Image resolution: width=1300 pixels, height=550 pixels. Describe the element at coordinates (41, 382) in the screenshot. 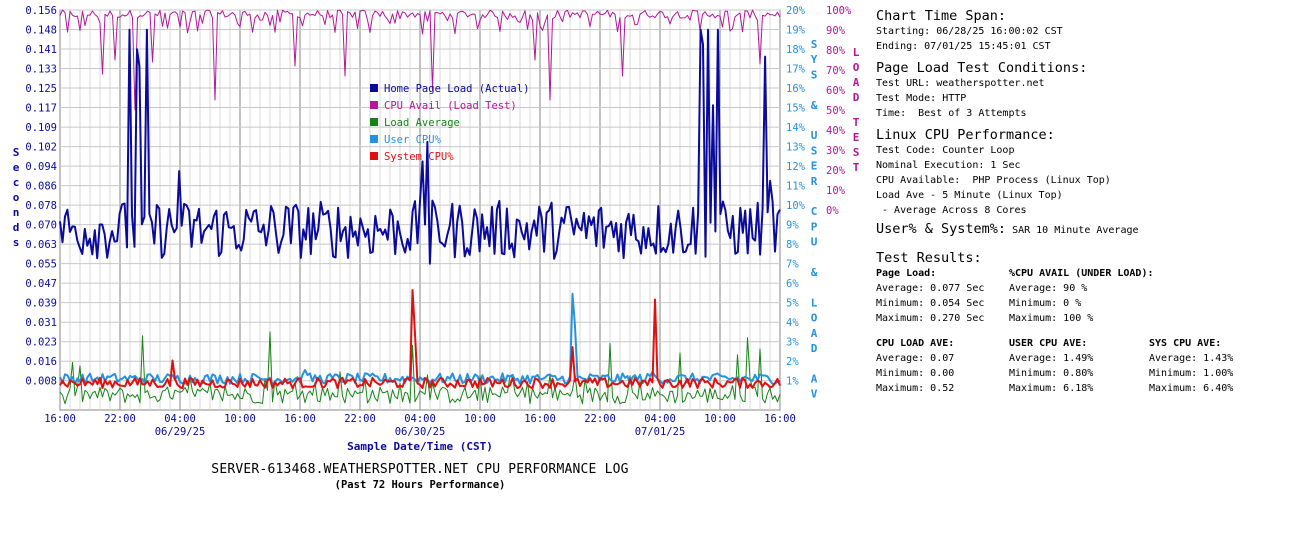

I see `y-left-tick: 0.008` at that location.